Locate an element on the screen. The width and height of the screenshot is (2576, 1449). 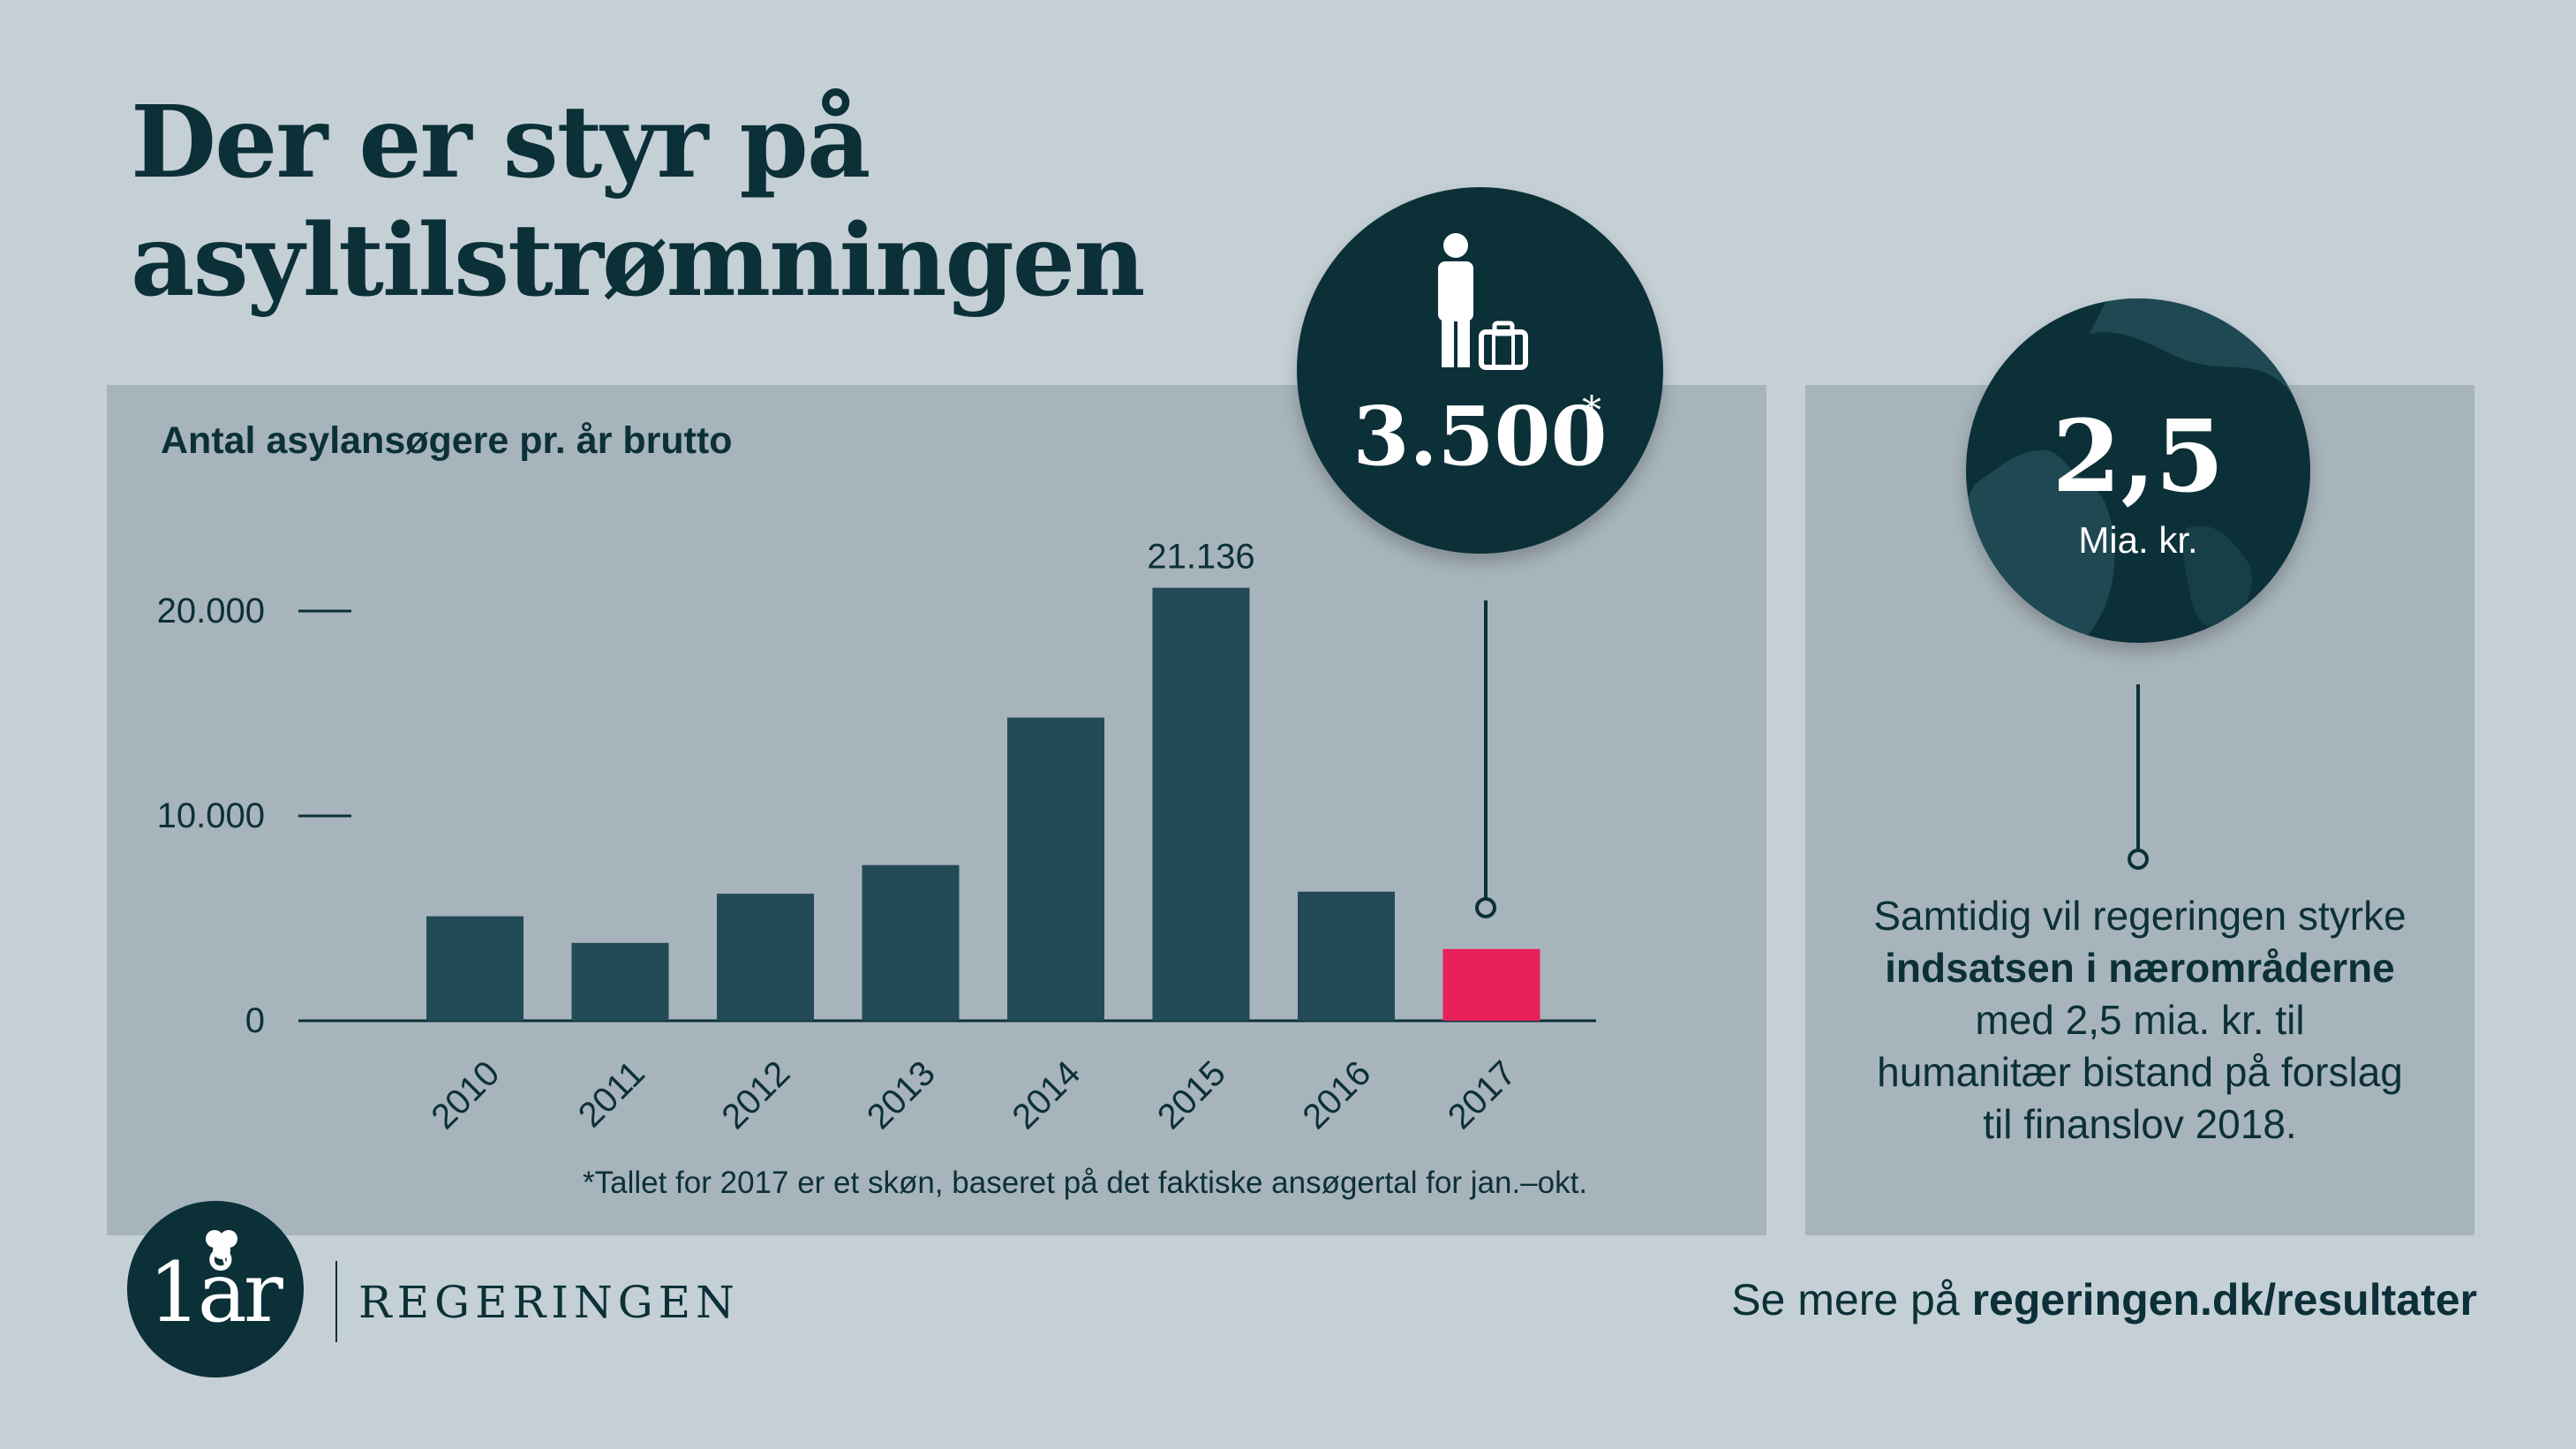
traveler-with-suitcase-icon is located at coordinates (1483, 301).